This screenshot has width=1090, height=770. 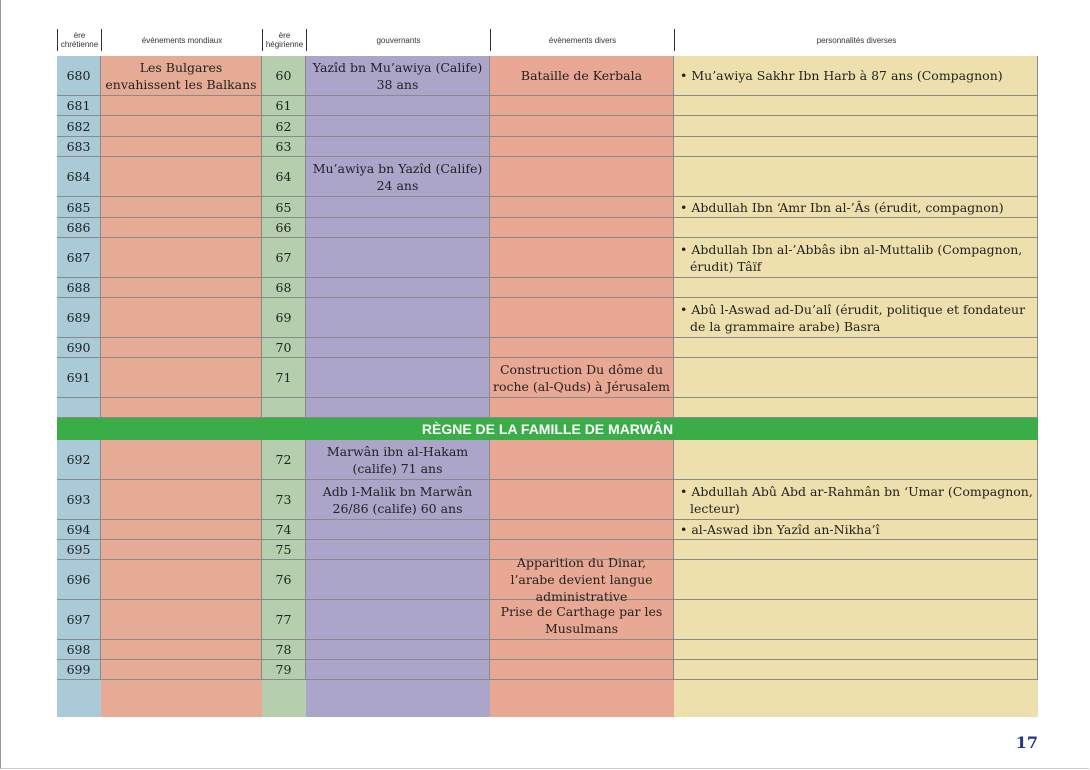 I want to click on table-row: 692 72 Marwân ibn al-Hakam (calife) 71 ans, so click(x=547, y=460).